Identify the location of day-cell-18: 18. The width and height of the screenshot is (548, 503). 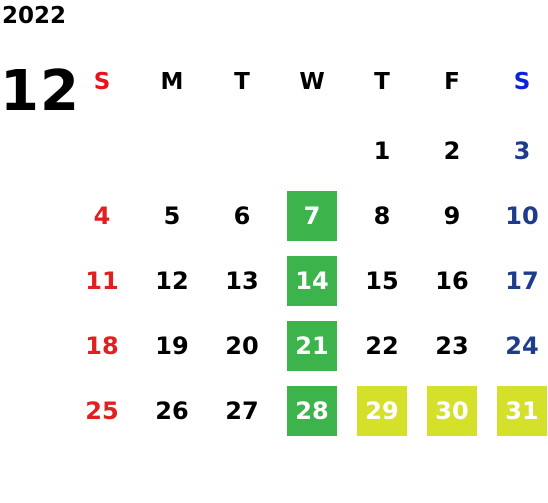
(102, 346).